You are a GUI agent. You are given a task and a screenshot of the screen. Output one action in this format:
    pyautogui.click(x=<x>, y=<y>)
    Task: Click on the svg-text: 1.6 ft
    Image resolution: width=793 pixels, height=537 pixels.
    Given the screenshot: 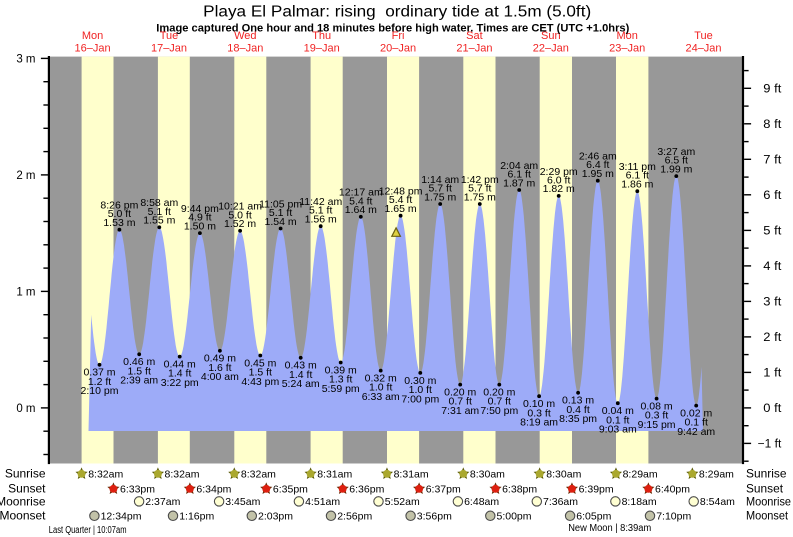 What is the action you would take?
    pyautogui.click(x=219, y=368)
    